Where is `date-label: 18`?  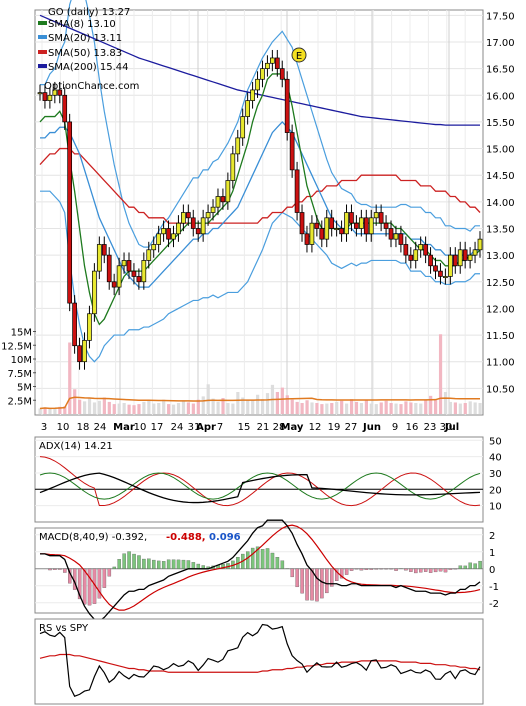 date-label: 18 is located at coordinates (83, 427).